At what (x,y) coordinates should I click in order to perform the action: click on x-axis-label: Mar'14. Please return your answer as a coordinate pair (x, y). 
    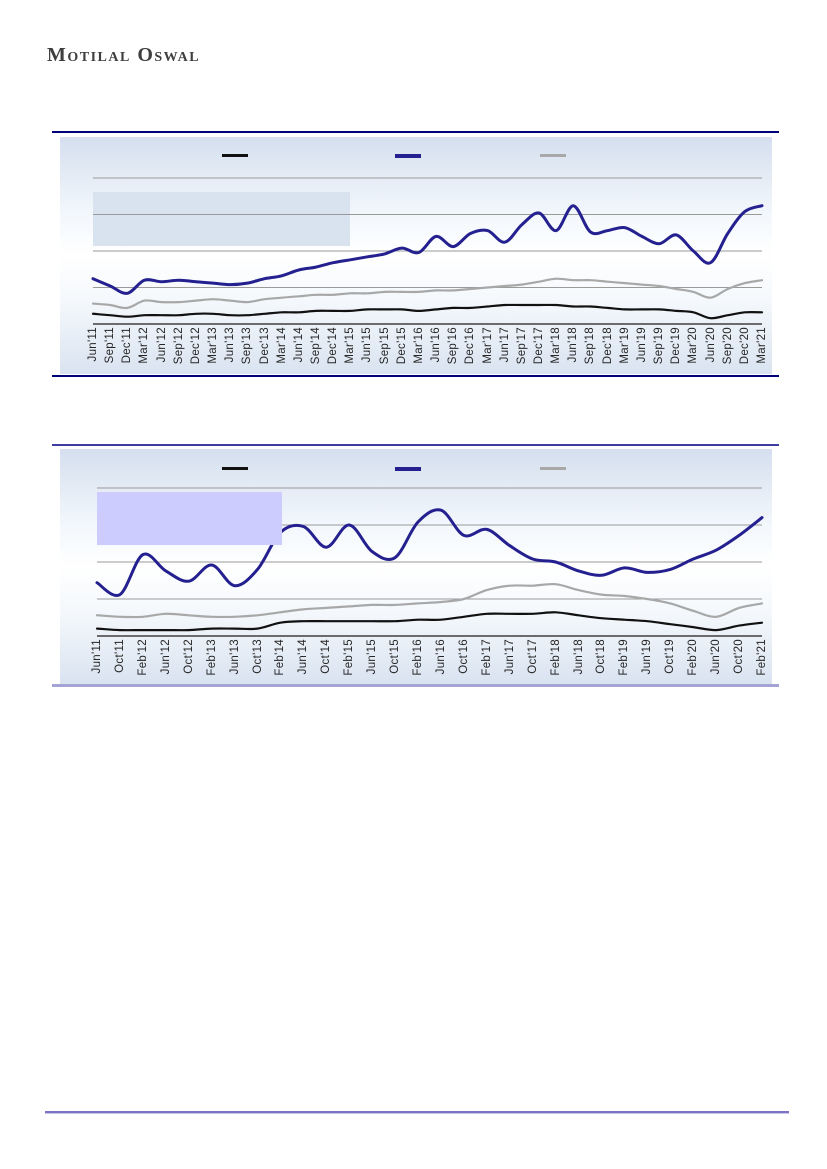
    Looking at the image, I should click on (281, 345).